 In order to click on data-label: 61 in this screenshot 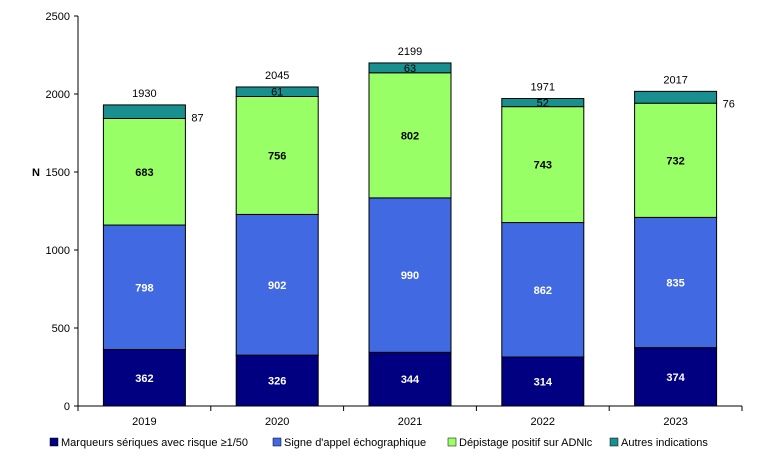, I will do `click(277, 93)`.